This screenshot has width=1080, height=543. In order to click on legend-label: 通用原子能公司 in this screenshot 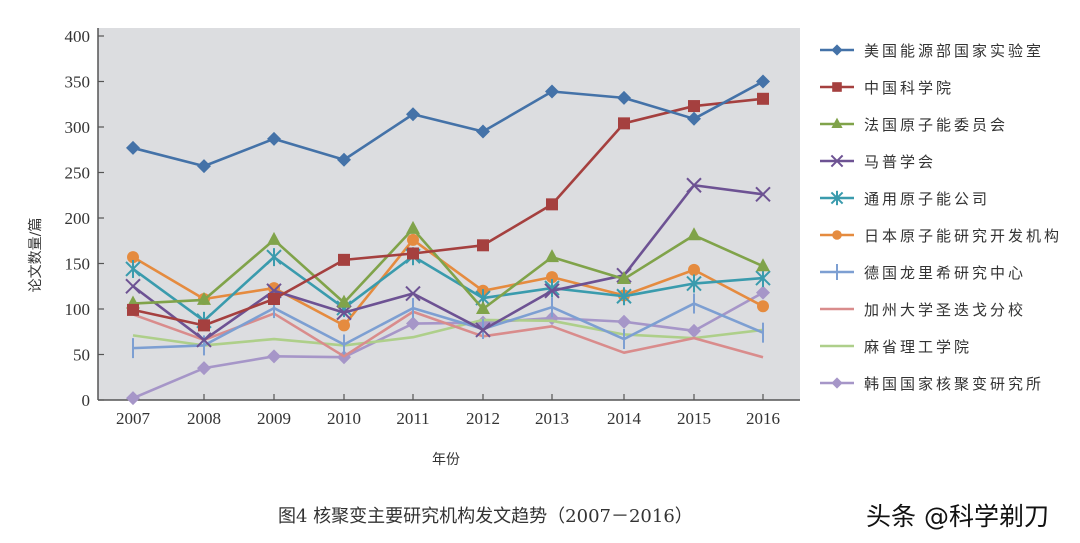, I will do `click(927, 199)`.